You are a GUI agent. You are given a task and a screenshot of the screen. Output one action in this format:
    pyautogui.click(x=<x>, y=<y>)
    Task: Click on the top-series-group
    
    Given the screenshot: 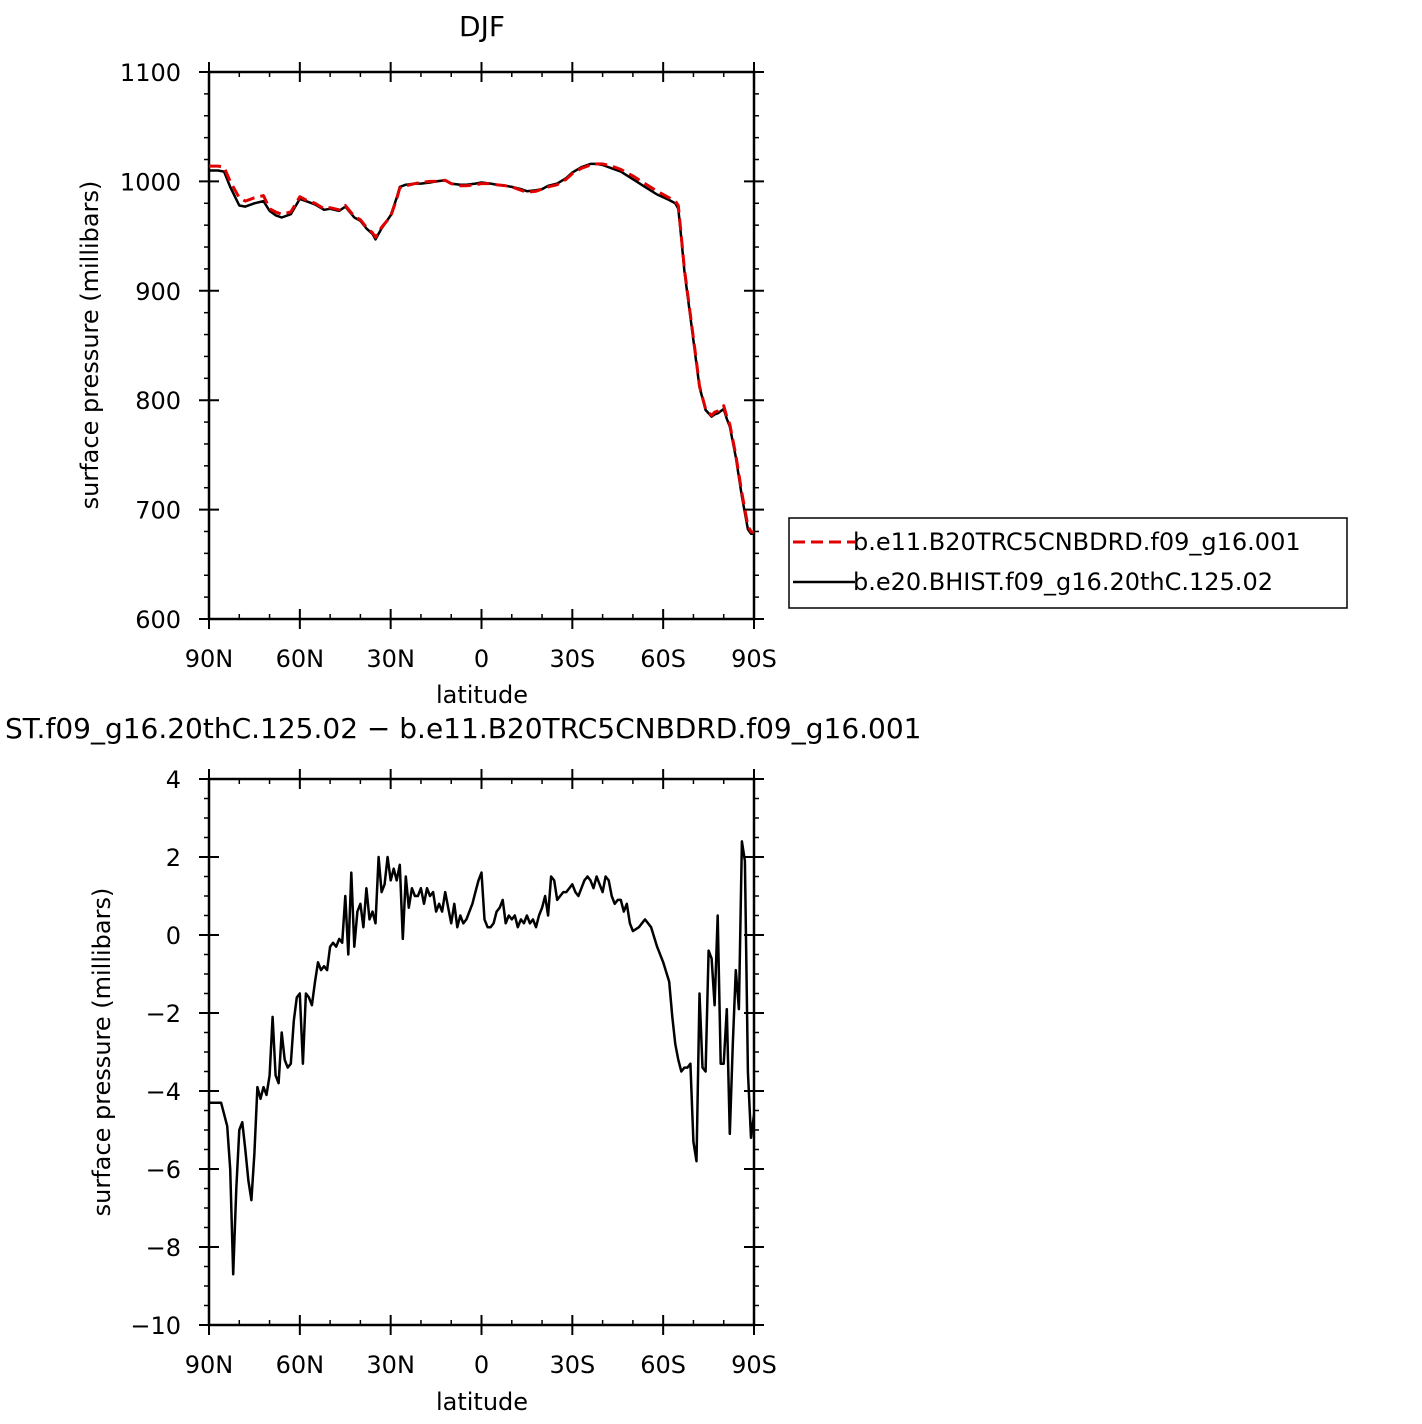 What is the action you would take?
    pyautogui.click(x=482, y=348)
    